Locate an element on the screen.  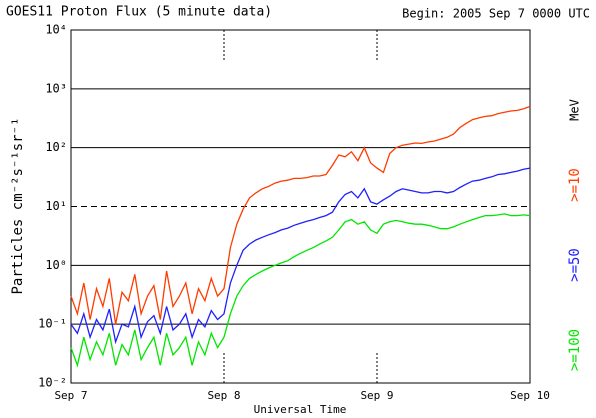
y-tick-label: 10³ is located at coordinates (56, 88).